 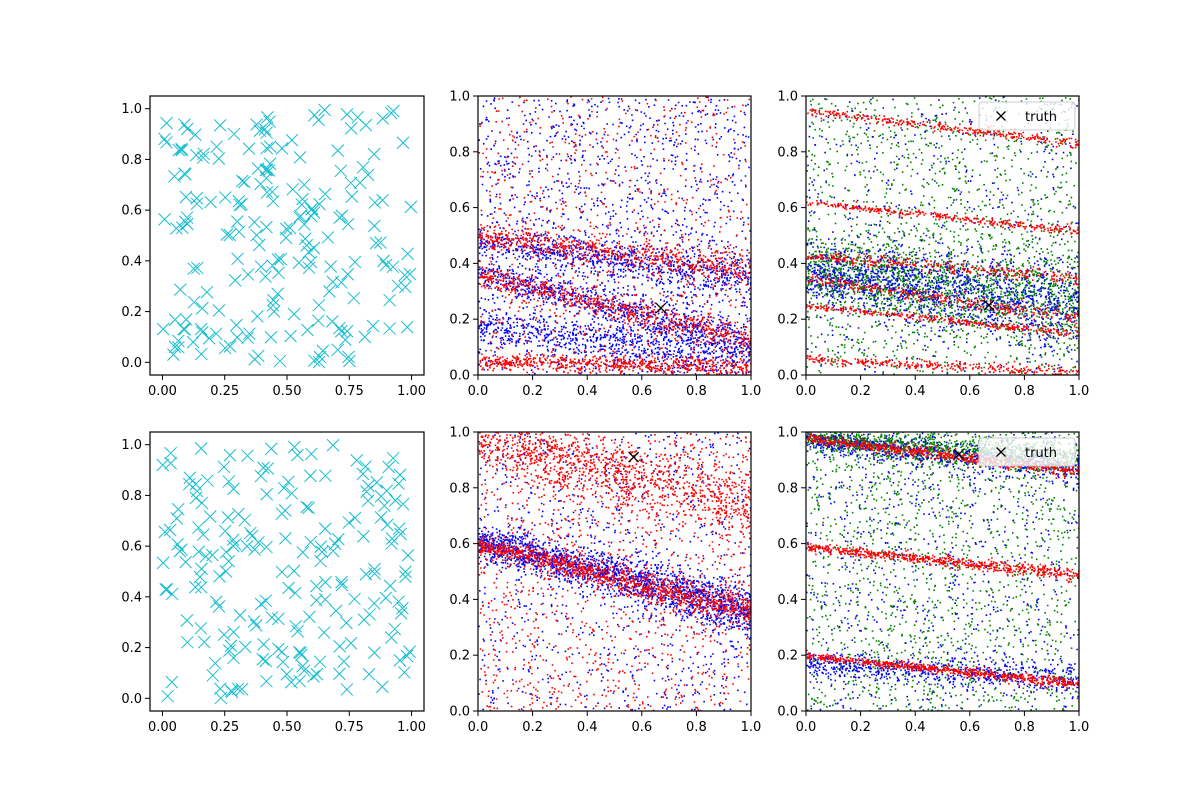 I want to click on plot-area-r1c1, so click(x=614, y=571).